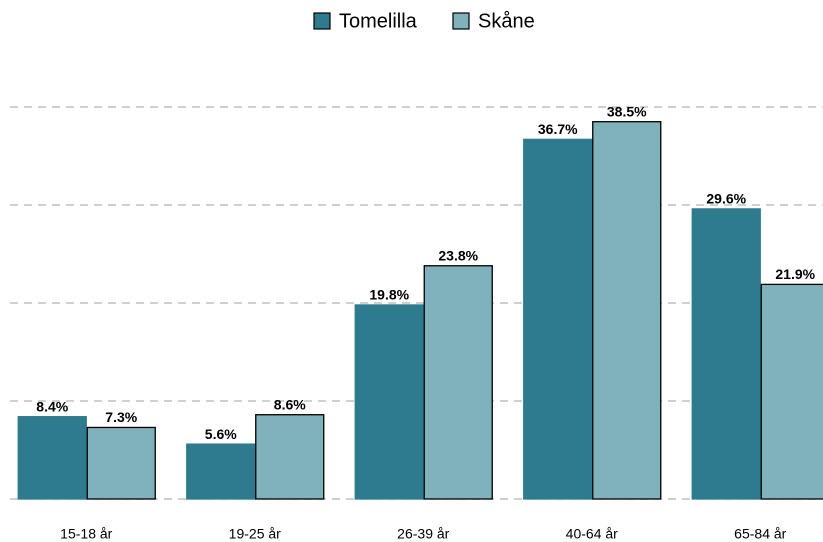 The width and height of the screenshot is (823, 542). Describe the element at coordinates (86, 534) in the screenshot. I see `x-tick-label: 15-18 år` at that location.